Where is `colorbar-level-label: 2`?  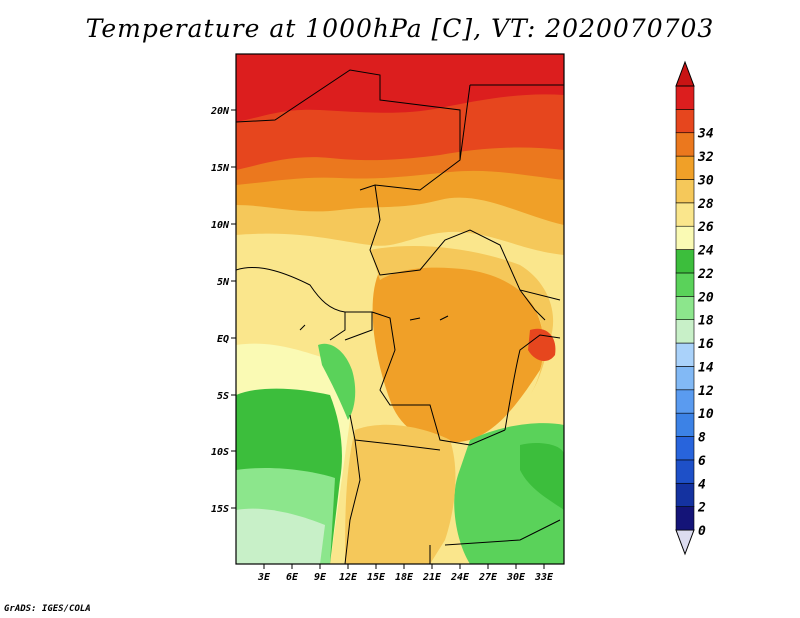 colorbar-level-label: 2 is located at coordinates (701, 508).